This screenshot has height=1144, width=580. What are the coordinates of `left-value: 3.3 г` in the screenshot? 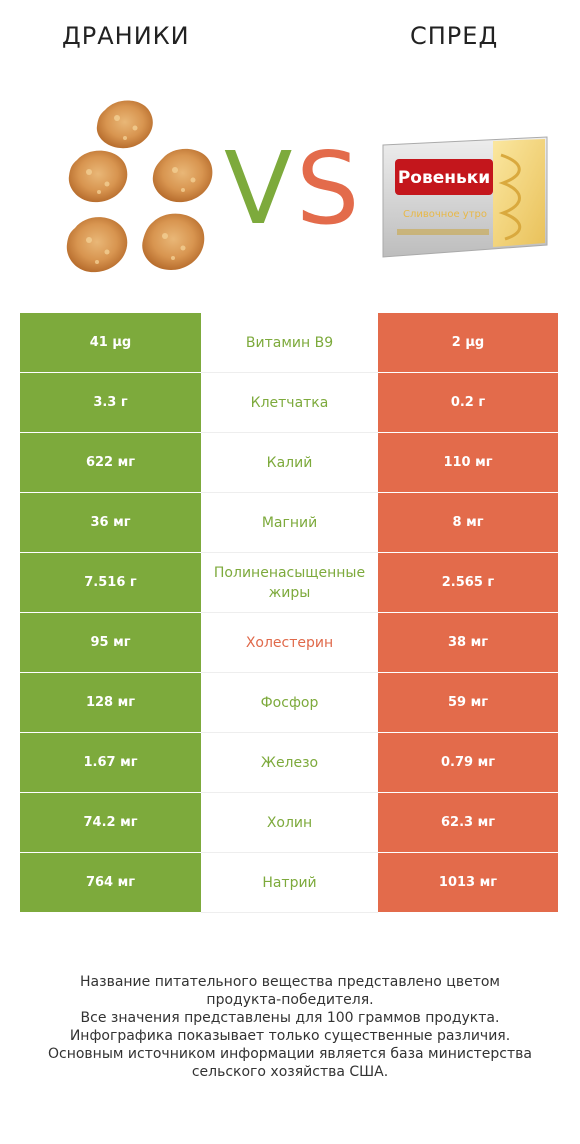 It's located at (110, 403).